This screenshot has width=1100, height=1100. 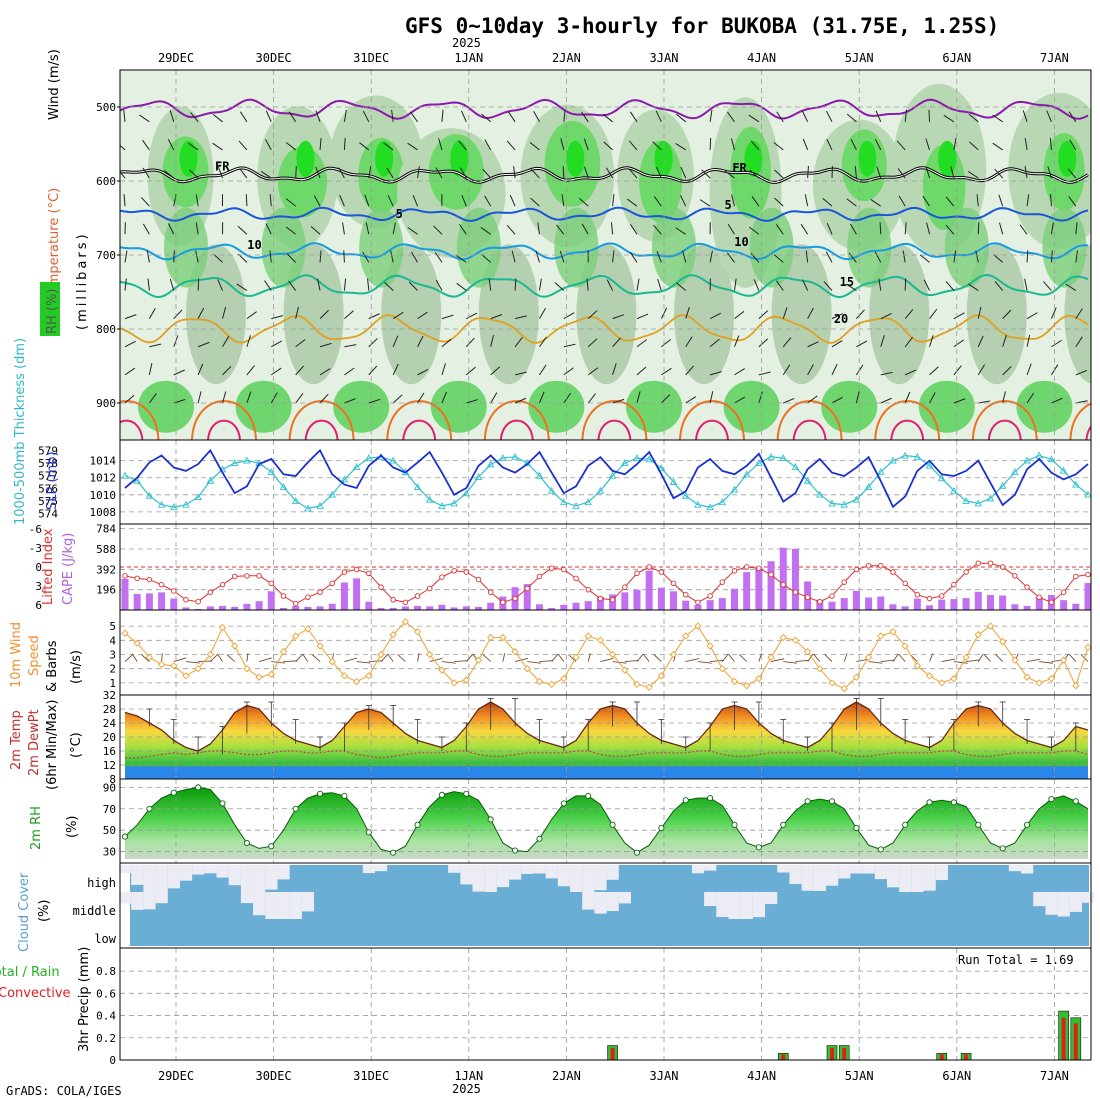 I want to click on temp2m-line, so click(x=606, y=726).